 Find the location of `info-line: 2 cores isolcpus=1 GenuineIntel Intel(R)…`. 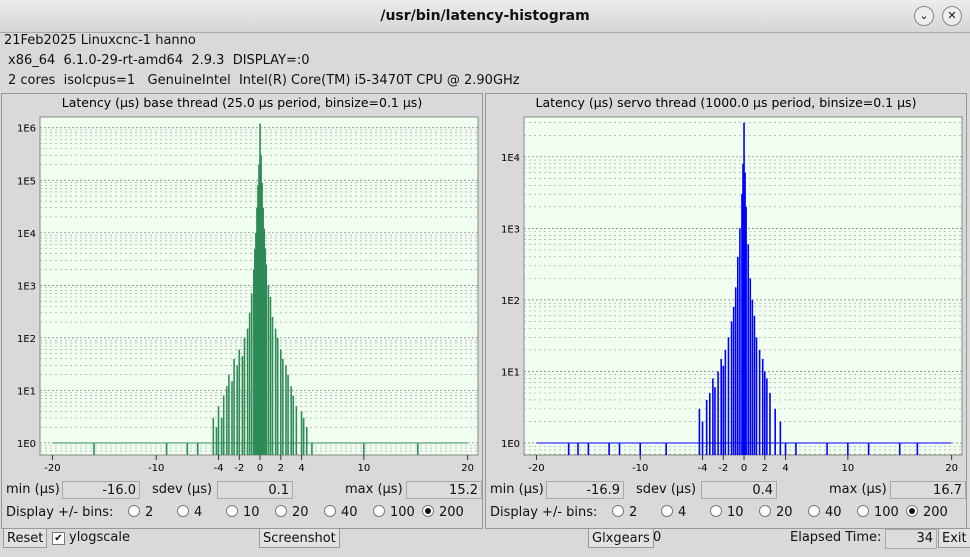

info-line: 2 cores isolcpus=1 GenuineIntel Intel(R)… is located at coordinates (264, 80).